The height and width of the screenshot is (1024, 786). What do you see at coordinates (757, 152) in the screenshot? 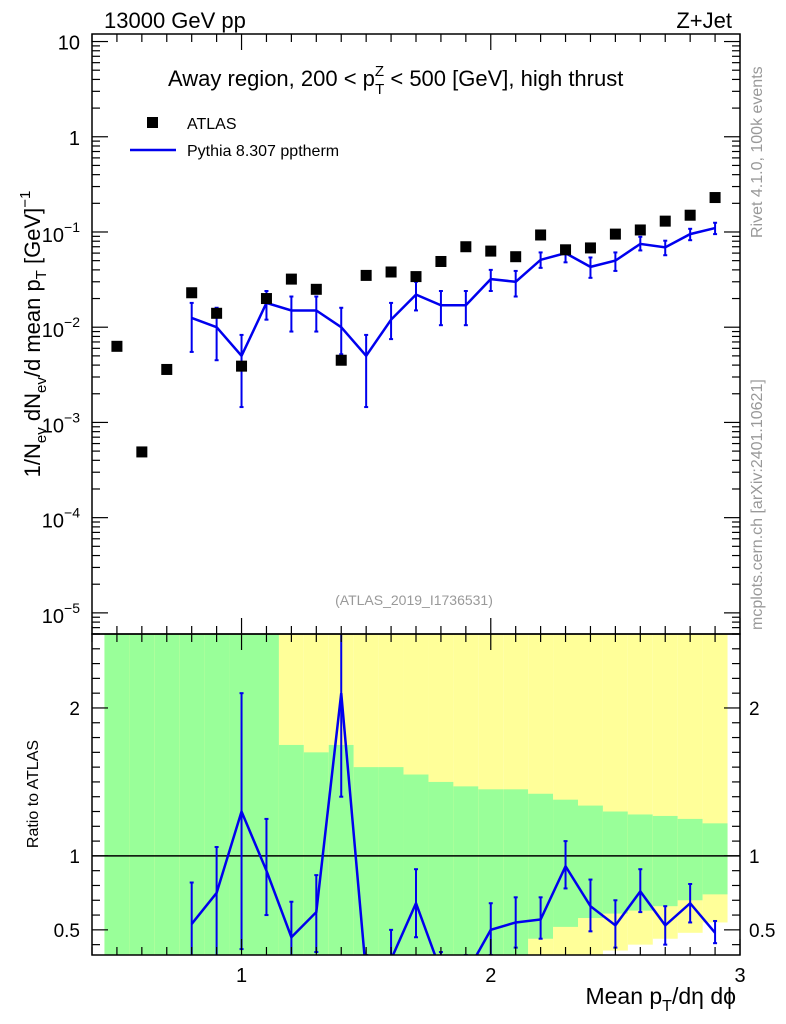
I see `side-rivet-label: Rivet 4.1.0, 100k events` at bounding box center [757, 152].